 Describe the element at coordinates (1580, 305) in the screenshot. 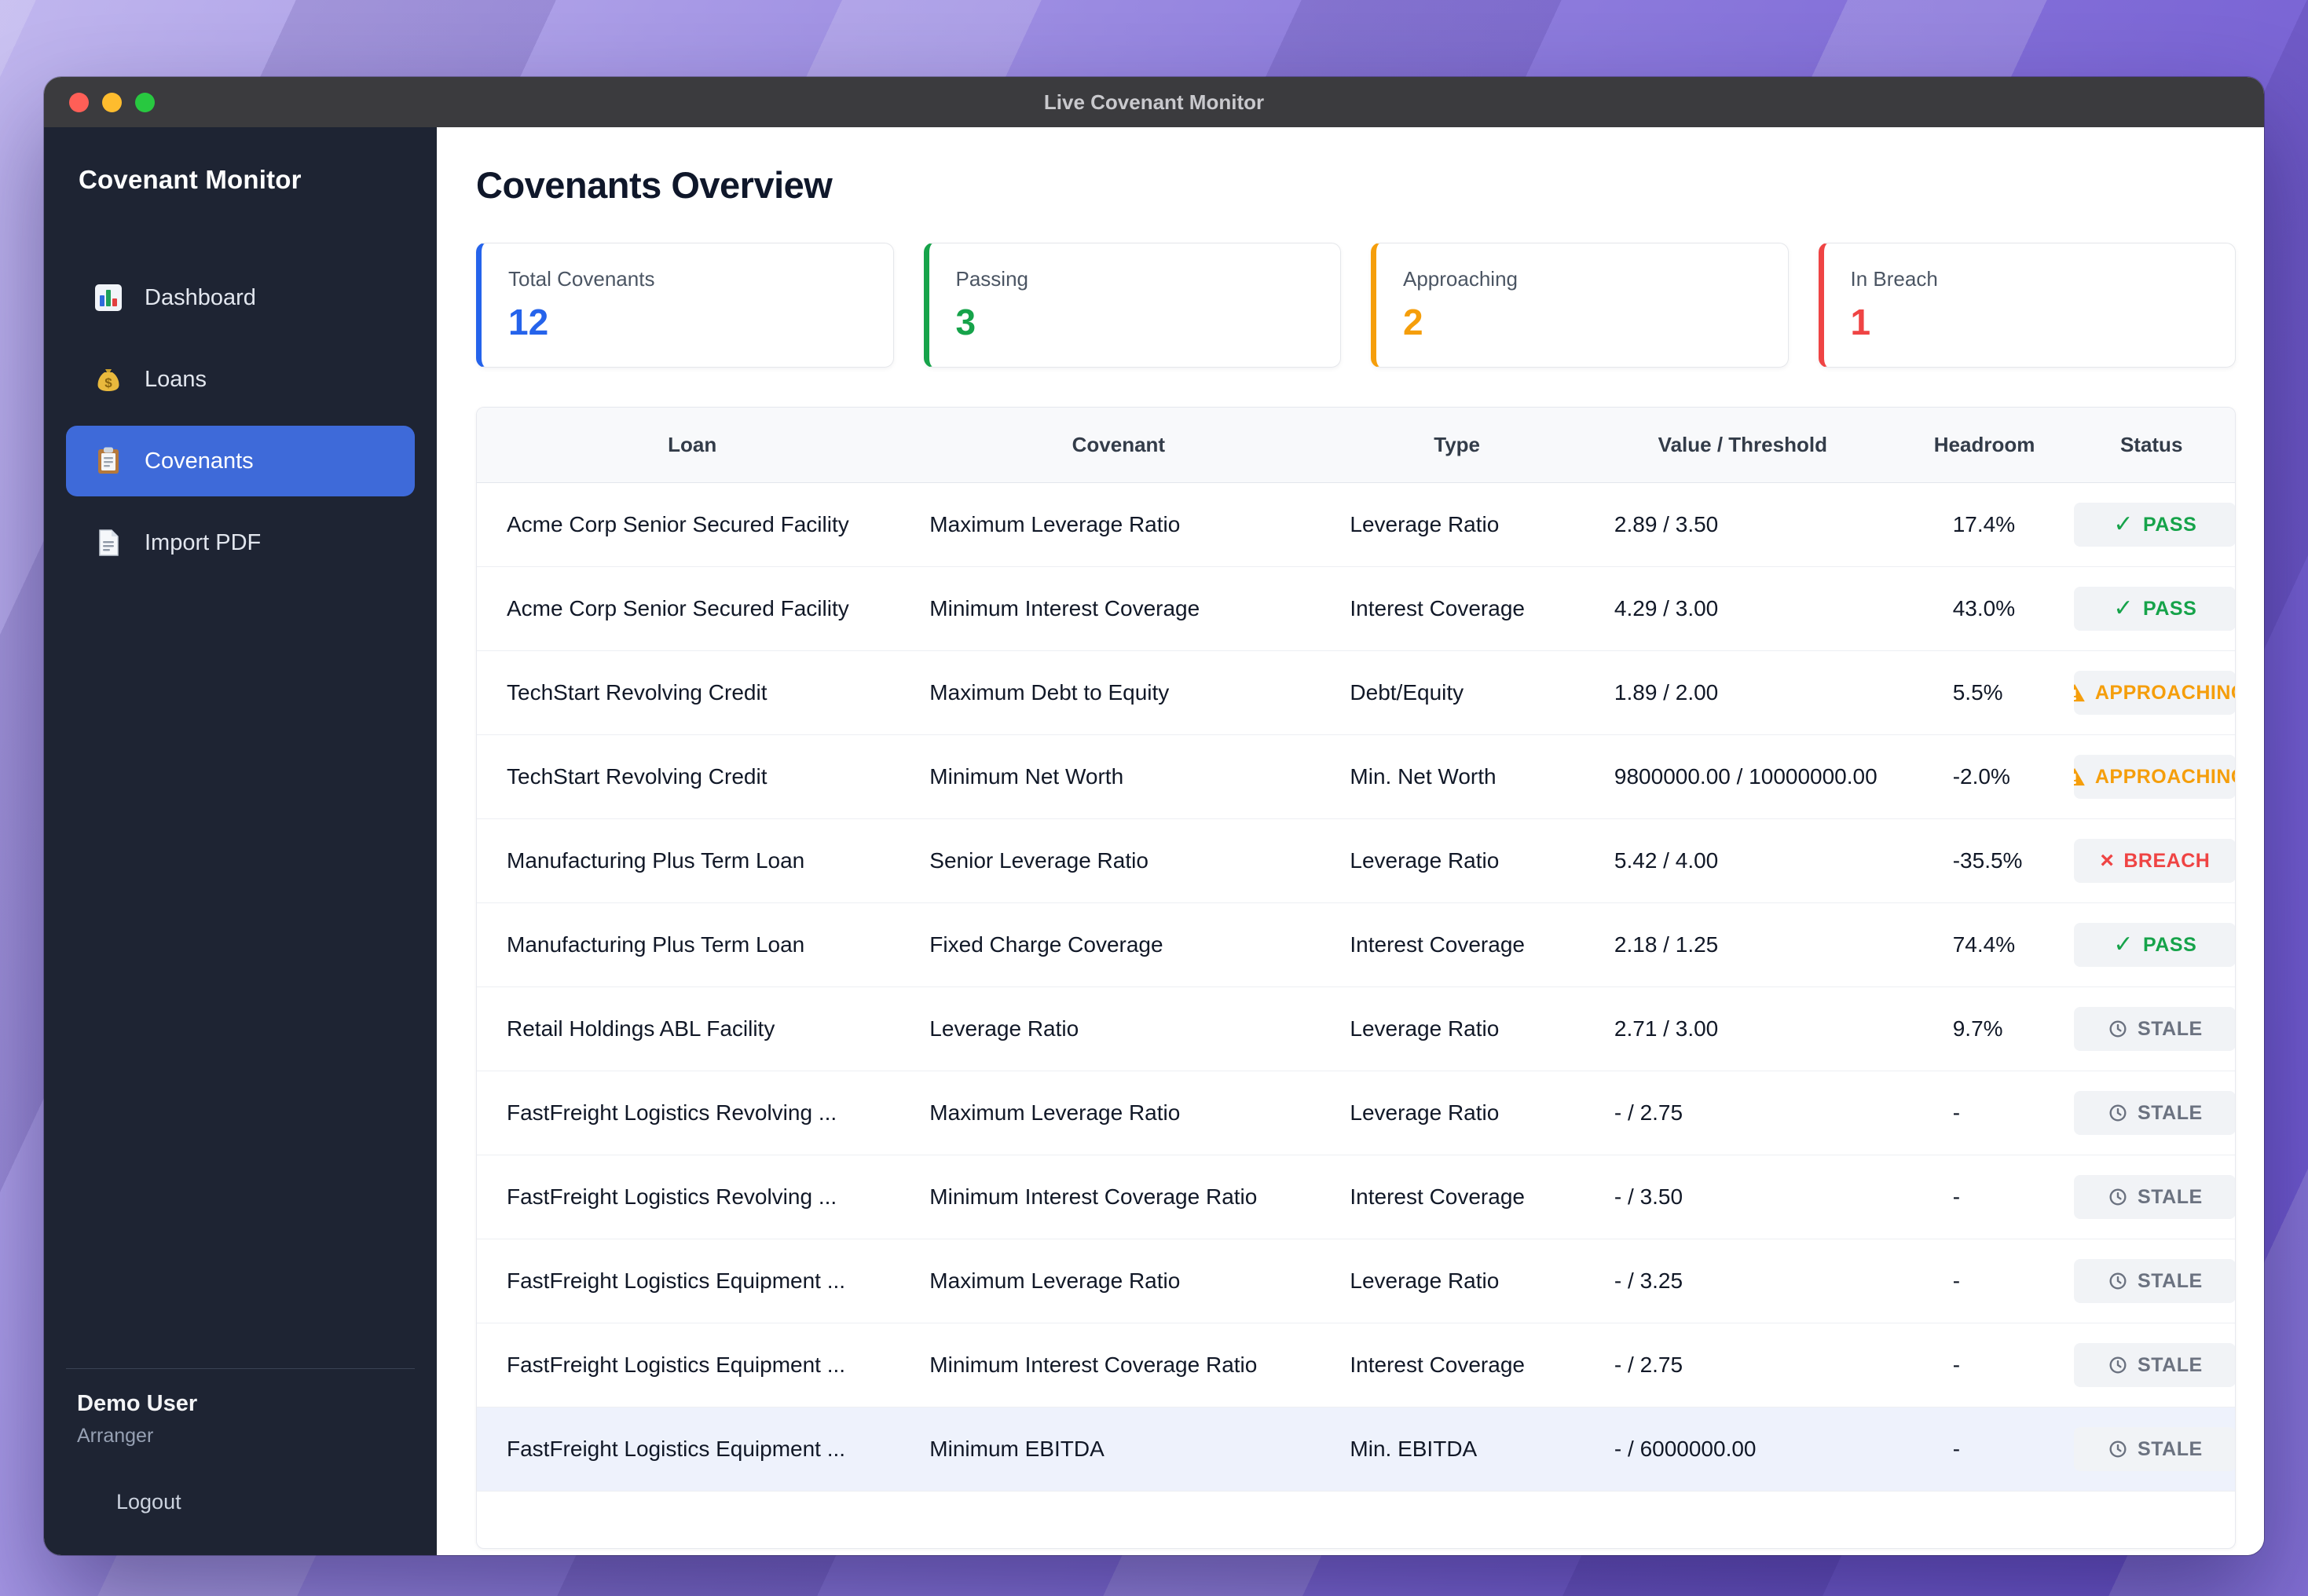

I see `stat-card-approaching: Approaching 2` at that location.